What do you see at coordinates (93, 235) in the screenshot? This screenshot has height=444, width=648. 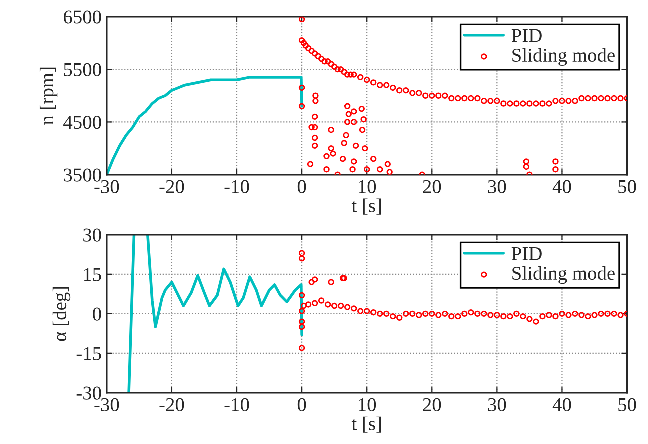 I see `y-tick-label: 30` at bounding box center [93, 235].